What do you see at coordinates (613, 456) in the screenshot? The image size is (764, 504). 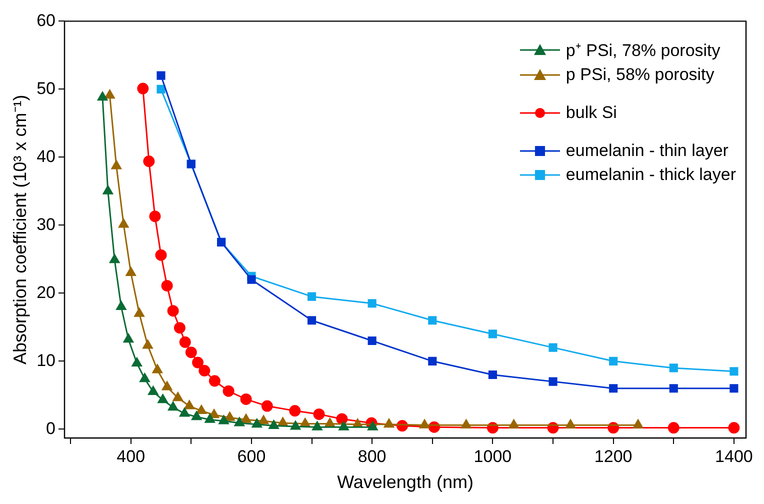 I see `x-tick-label: 1200` at bounding box center [613, 456].